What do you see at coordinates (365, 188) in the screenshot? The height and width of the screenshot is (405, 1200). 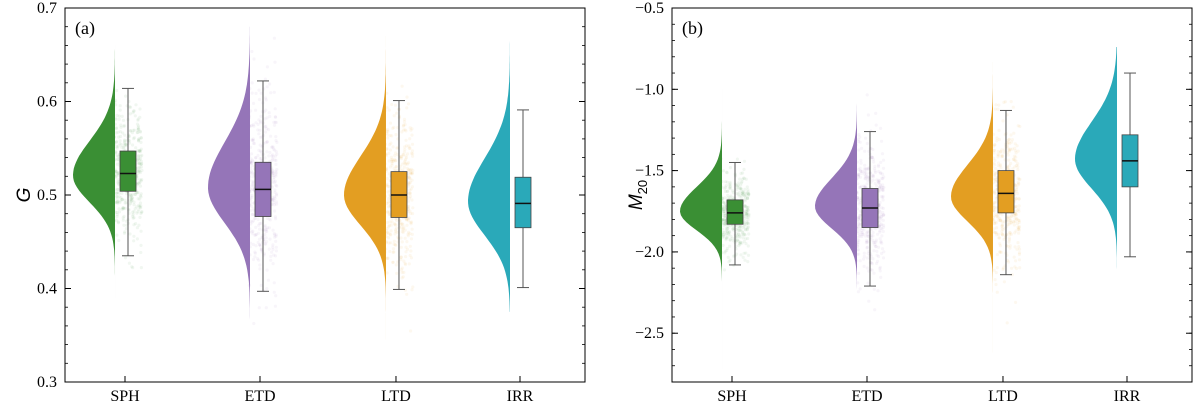 I see `panel-a-kde-ltd` at bounding box center [365, 188].